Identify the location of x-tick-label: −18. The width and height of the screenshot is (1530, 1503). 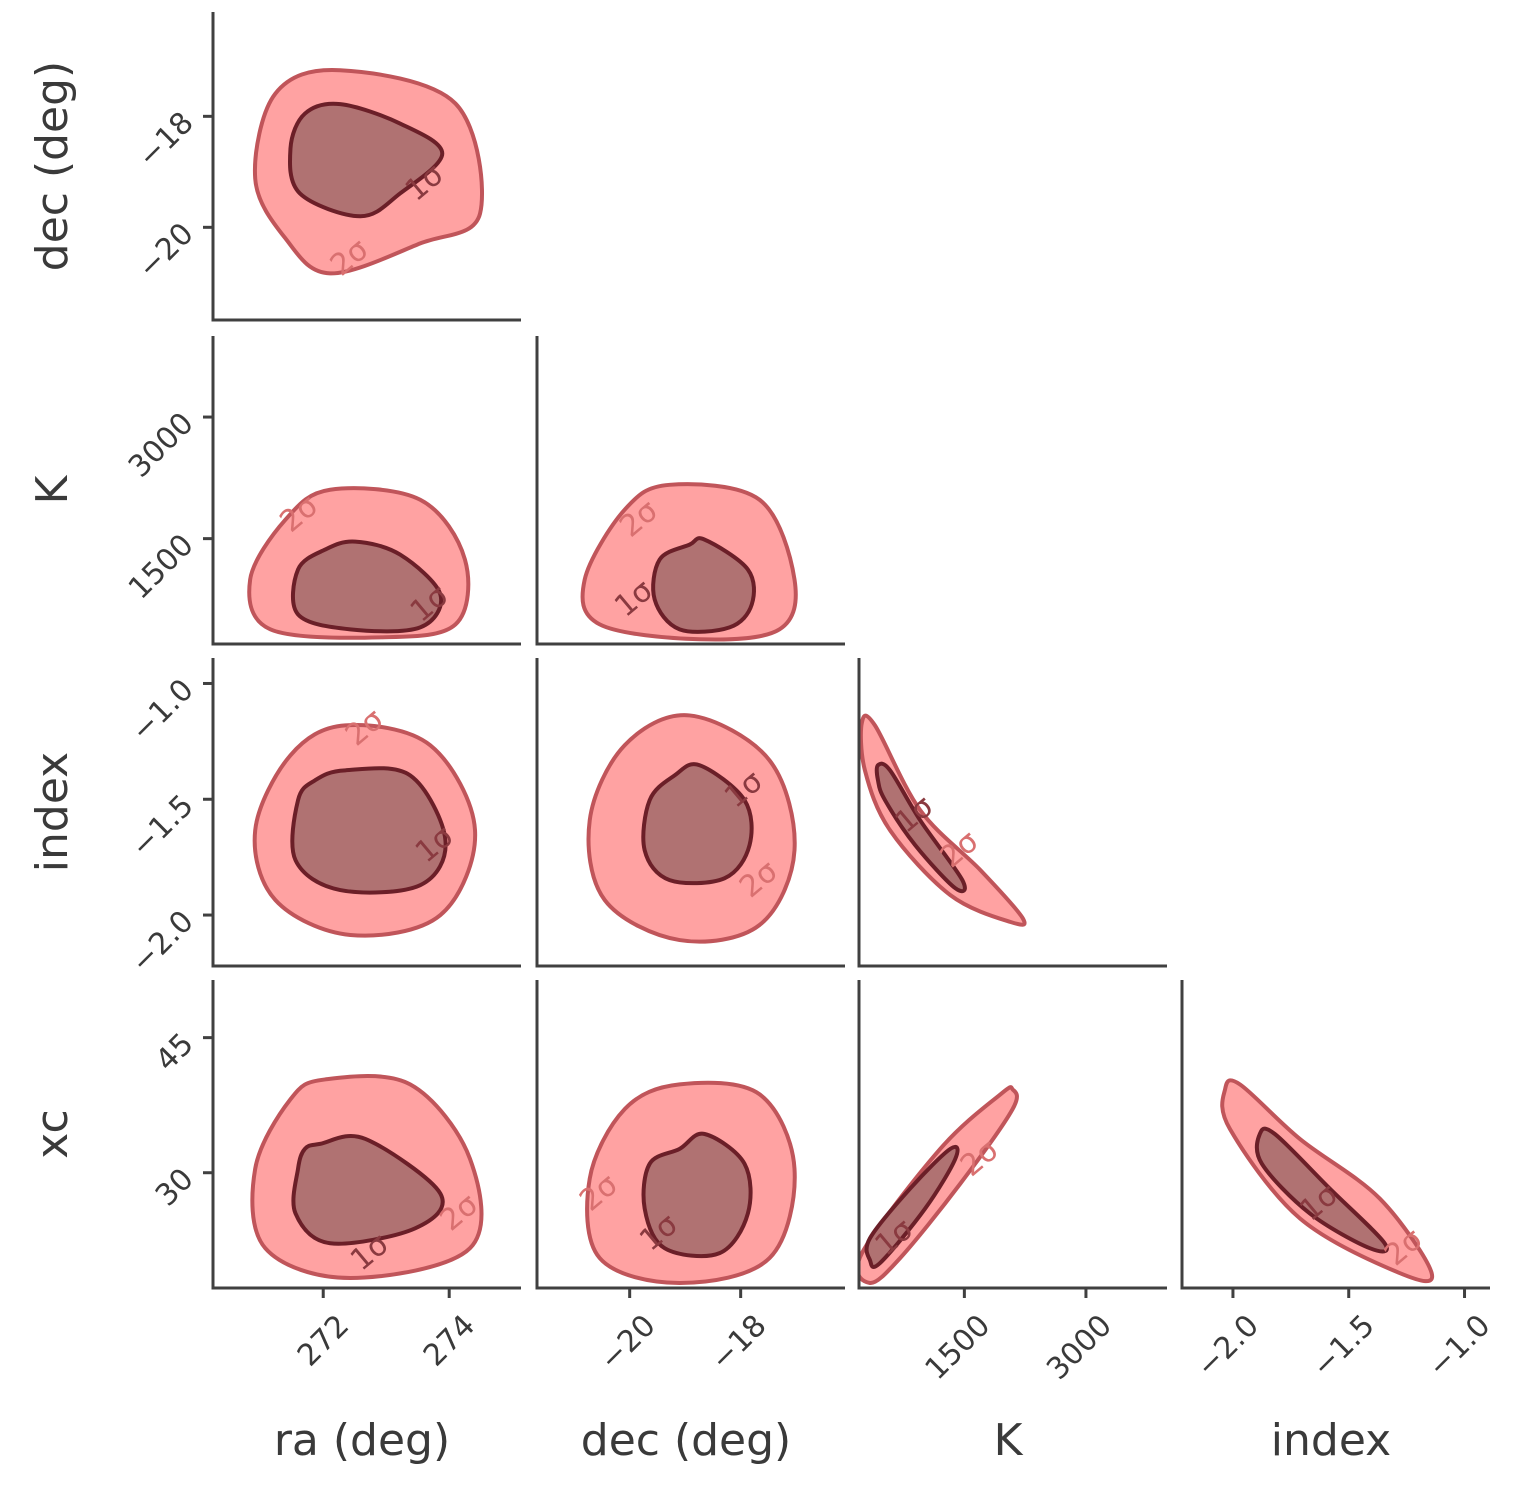
(739, 1343).